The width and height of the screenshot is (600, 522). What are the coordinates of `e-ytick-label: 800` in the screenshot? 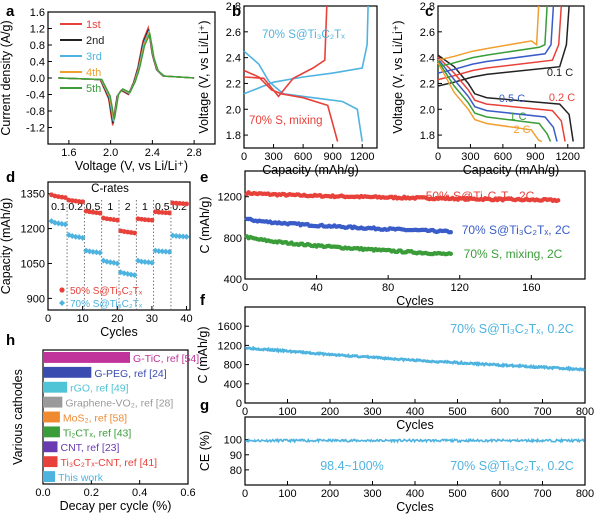 It's located at (233, 239).